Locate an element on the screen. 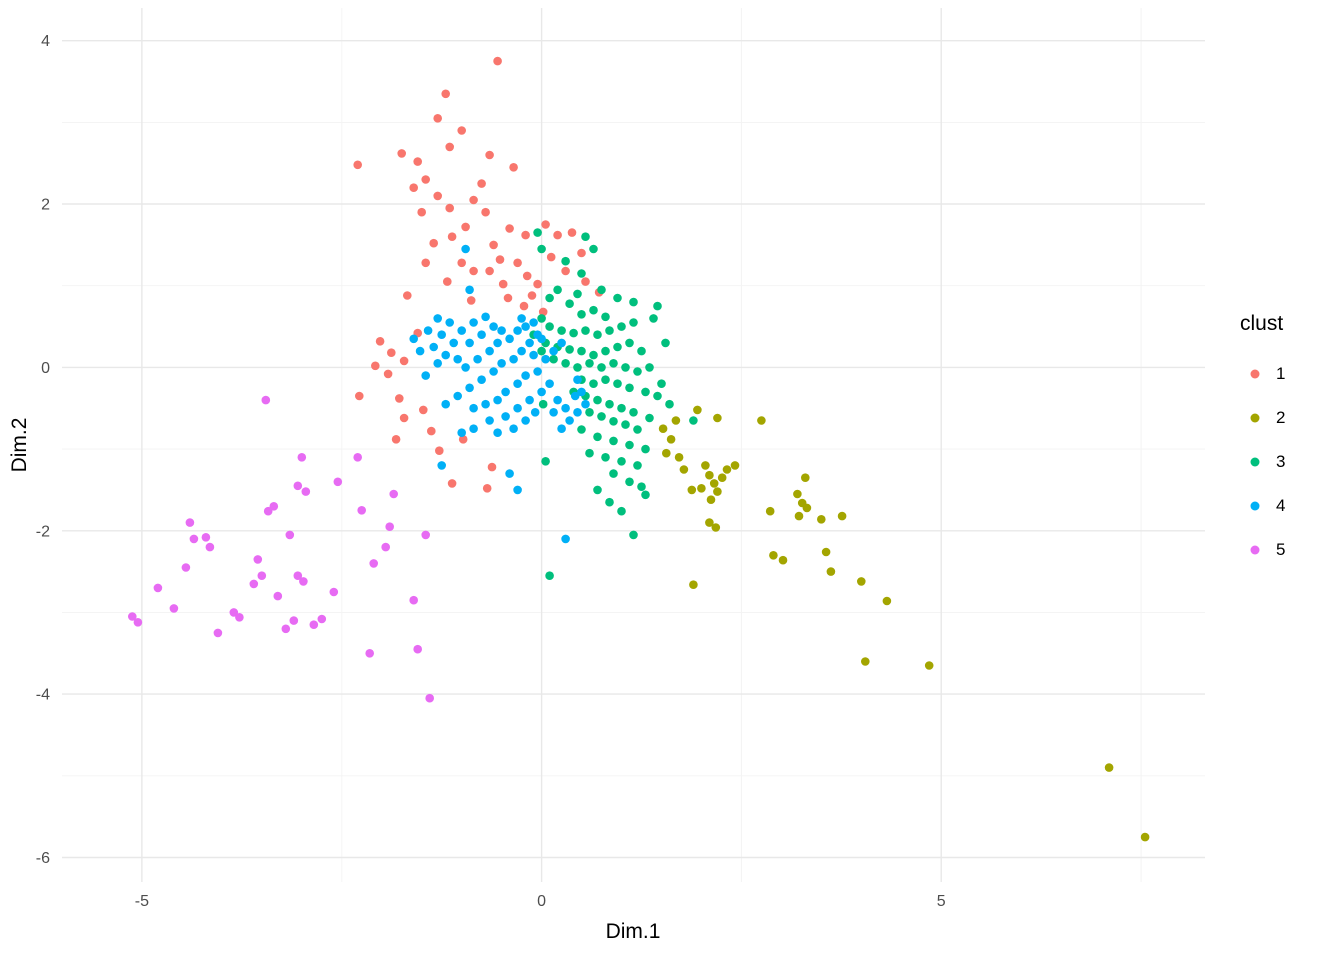 This screenshot has height=960, width=1344. x-axis-tick-label: 0 is located at coordinates (541, 901).